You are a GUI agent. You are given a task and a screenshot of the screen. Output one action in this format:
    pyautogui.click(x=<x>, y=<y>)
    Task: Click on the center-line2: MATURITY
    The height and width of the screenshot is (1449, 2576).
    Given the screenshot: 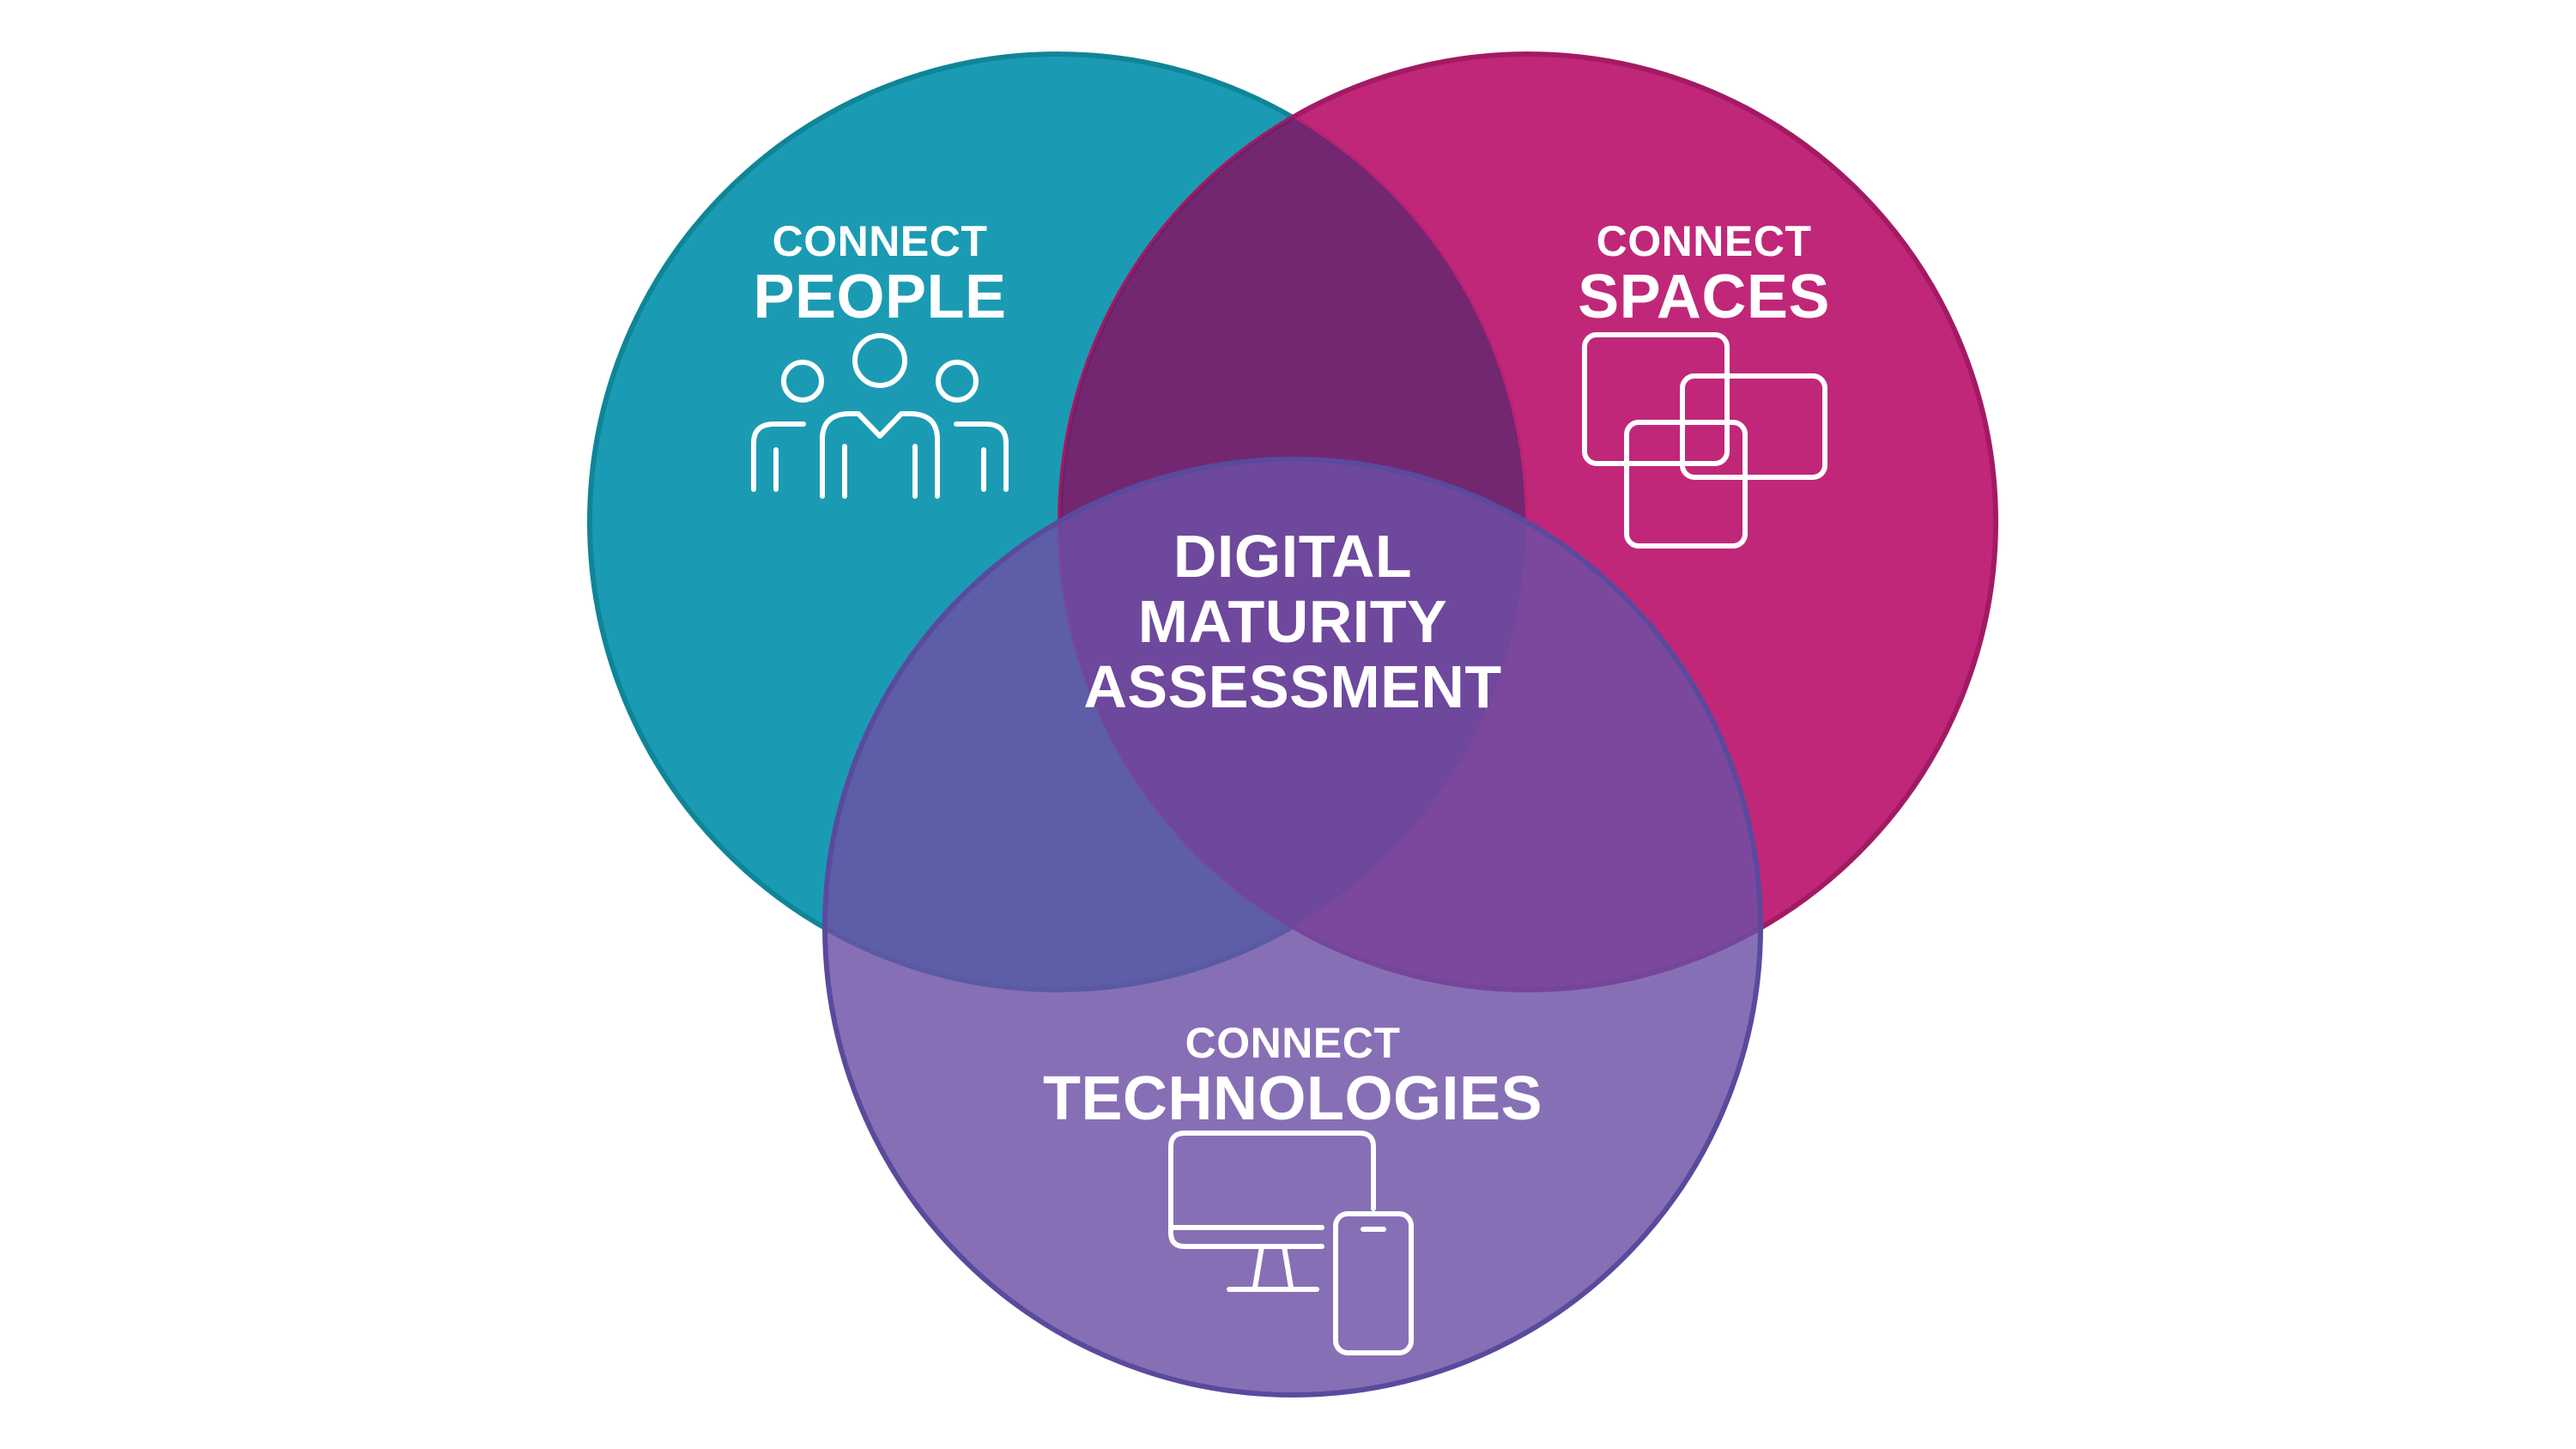 What is the action you would take?
    pyautogui.click(x=1292, y=621)
    